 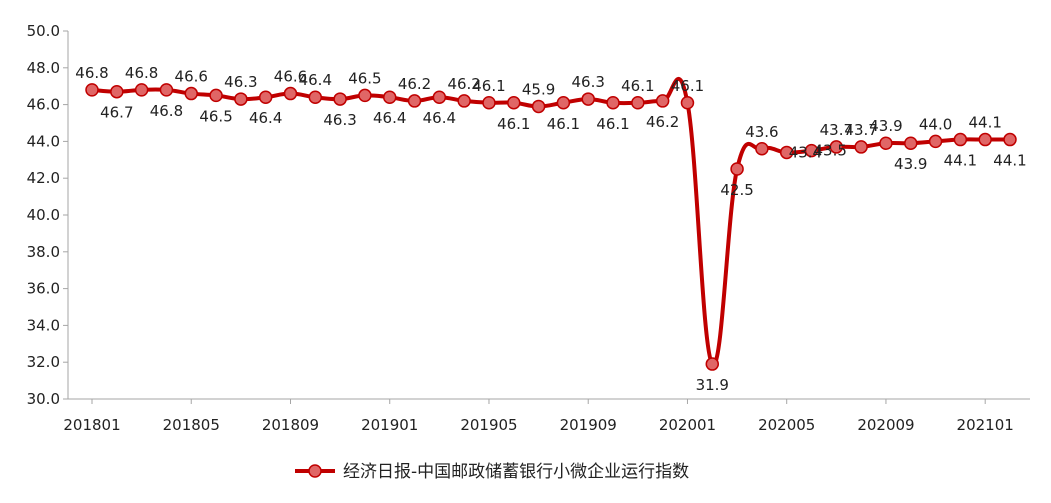 What do you see at coordinates (885, 425) in the screenshot?
I see `x-tick-label: 202009` at bounding box center [885, 425].